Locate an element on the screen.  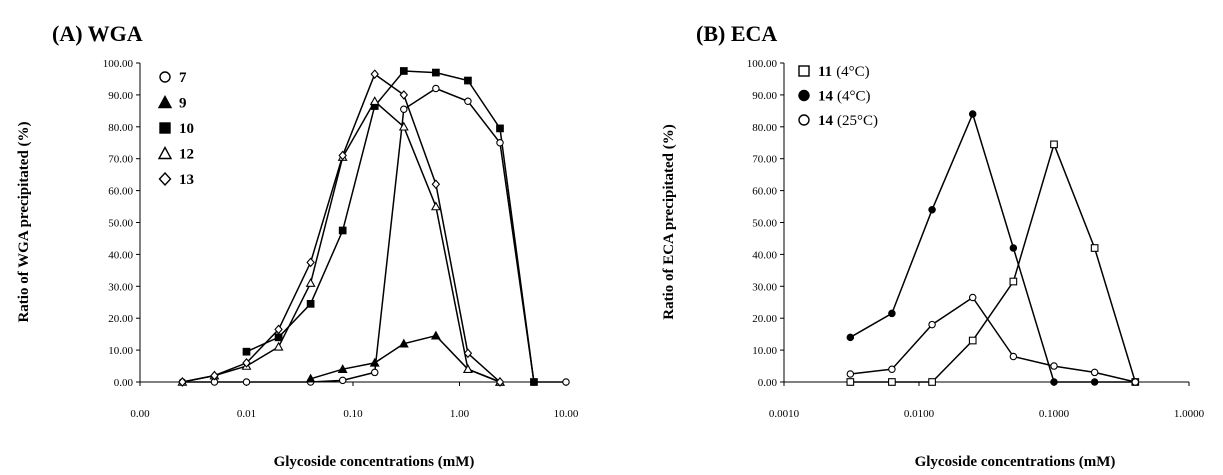
panel-b-y-tick-label: 50.00 is located at coordinates (764, 224).